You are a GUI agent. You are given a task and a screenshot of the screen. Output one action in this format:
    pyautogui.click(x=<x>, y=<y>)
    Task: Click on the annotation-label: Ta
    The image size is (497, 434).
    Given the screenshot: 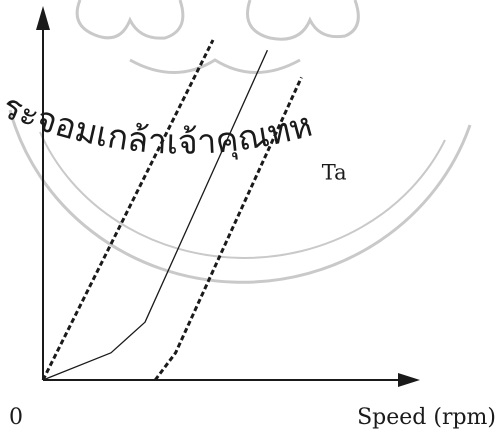 What is the action you would take?
    pyautogui.click(x=334, y=172)
    